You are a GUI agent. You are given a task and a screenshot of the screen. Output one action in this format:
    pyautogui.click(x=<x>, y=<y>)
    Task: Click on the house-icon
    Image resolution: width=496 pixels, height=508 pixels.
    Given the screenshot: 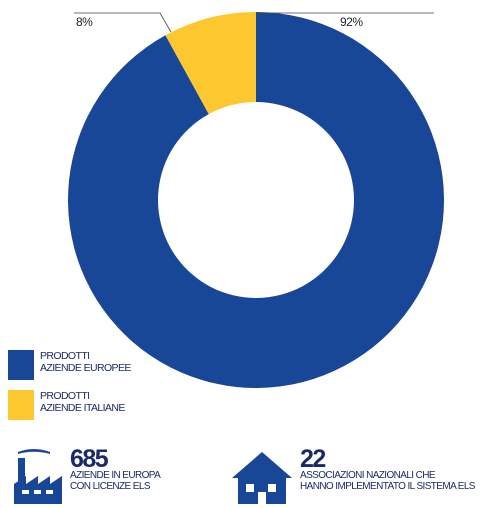 What is the action you would take?
    pyautogui.click(x=262, y=478)
    